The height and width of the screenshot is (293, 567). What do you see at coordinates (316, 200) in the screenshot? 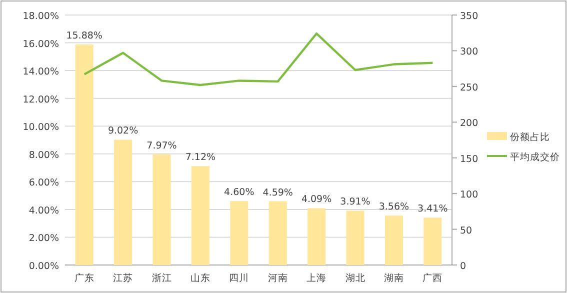
I see `data-label: 4.09%` at bounding box center [316, 200].